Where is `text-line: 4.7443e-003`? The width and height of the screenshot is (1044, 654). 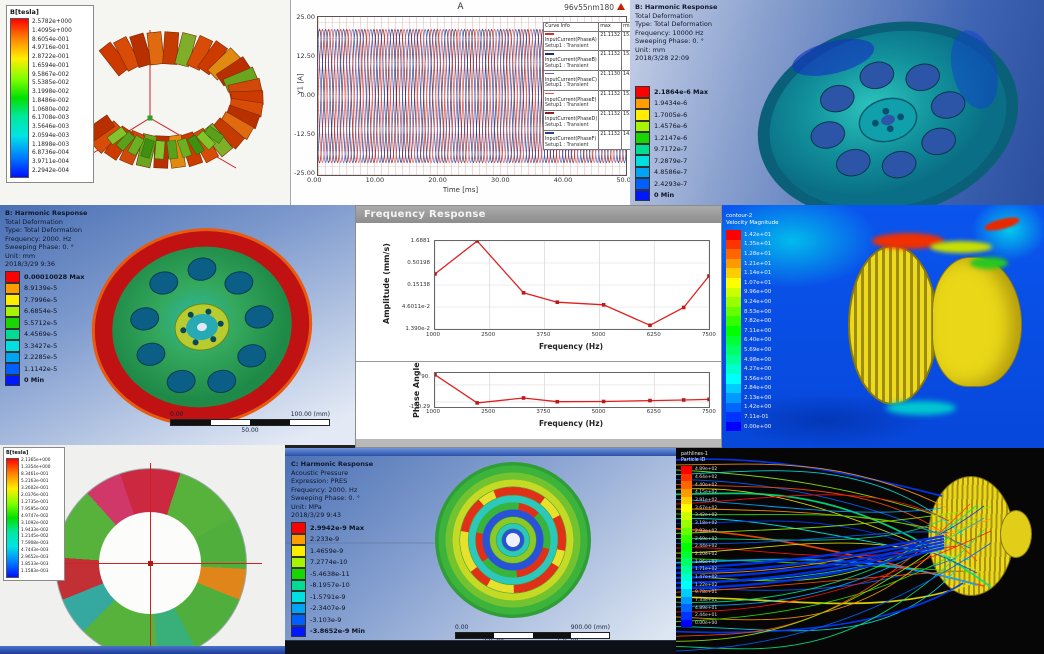
text-line: 4.7443e-003 is located at coordinates (35, 551).